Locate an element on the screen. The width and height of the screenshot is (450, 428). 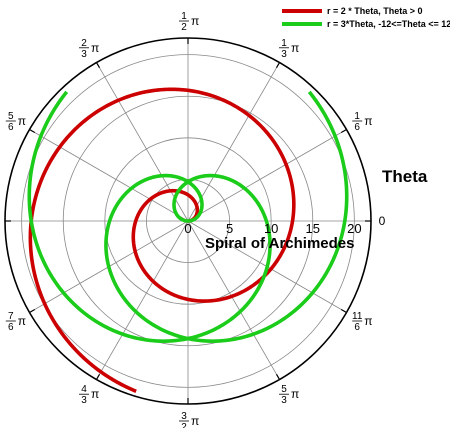
angle-tick-label-7: 76 π is located at coordinates (15, 322).